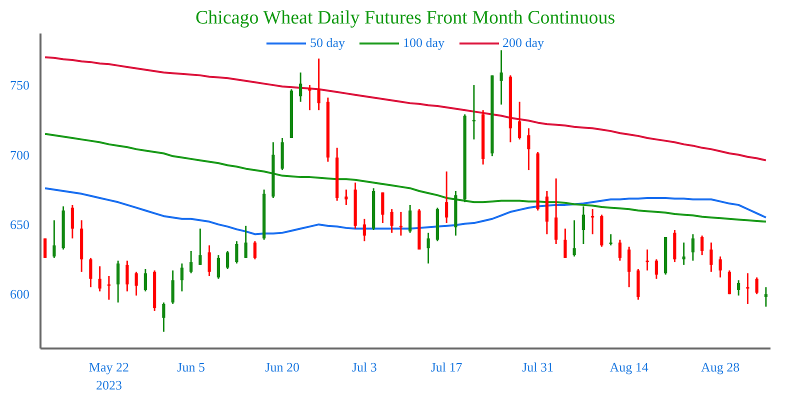 The height and width of the screenshot is (400, 800). I want to click on y-tick-label: 650, so click(20, 224).